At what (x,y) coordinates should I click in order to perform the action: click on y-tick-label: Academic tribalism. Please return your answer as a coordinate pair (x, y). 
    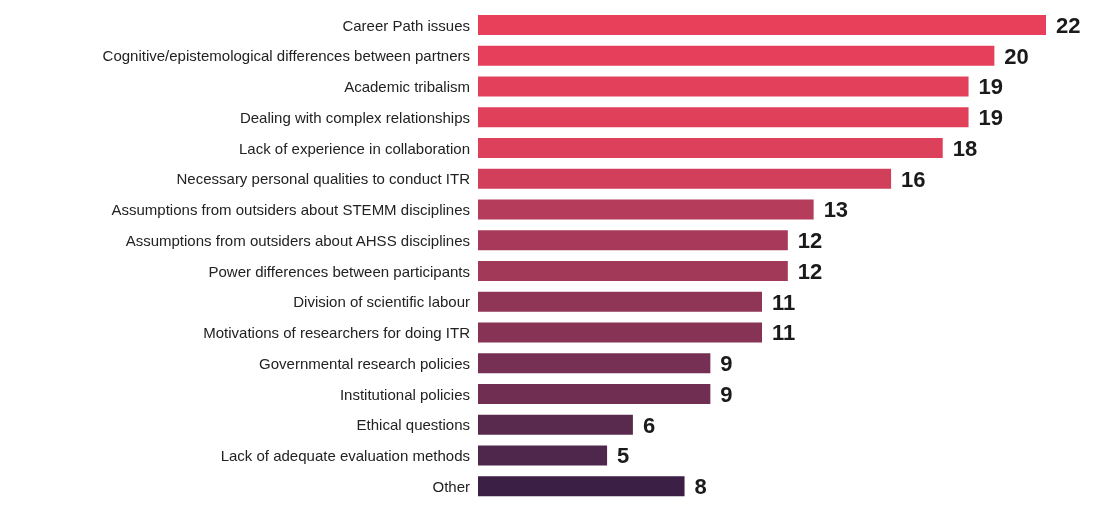
    Looking at the image, I should click on (407, 87).